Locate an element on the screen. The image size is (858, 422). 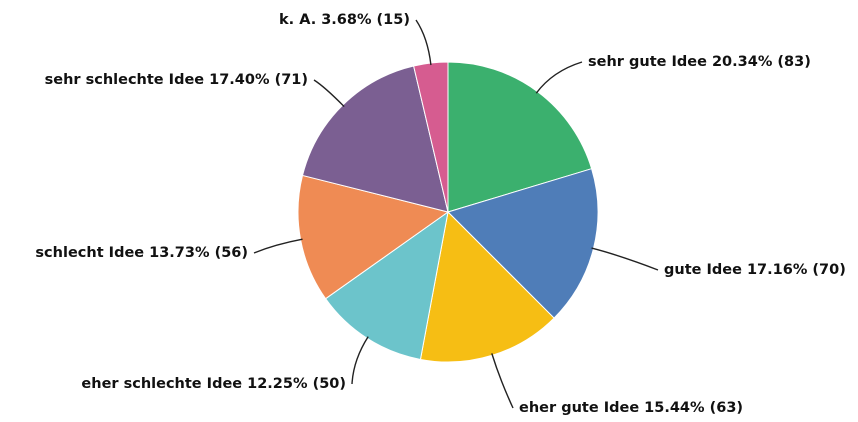
slice-label: sehr schlechte Idee 17.40% (71) is located at coordinates (176, 80).